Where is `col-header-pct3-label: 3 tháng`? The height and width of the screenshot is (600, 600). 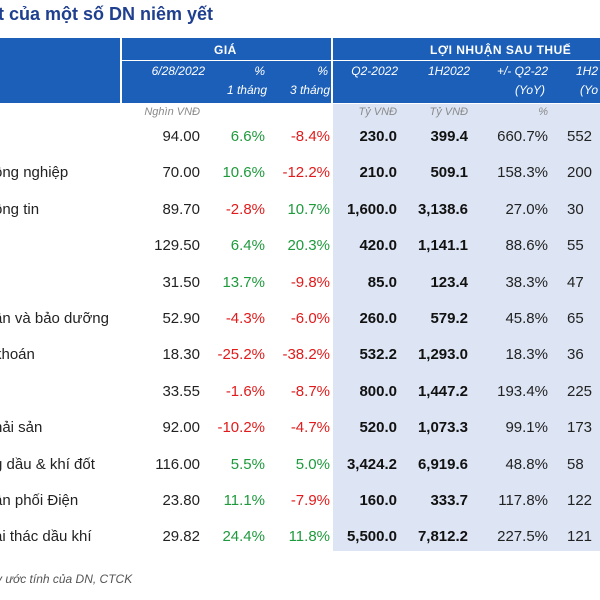
col-header-pct3-label: 3 tháng is located at coordinates (309, 90).